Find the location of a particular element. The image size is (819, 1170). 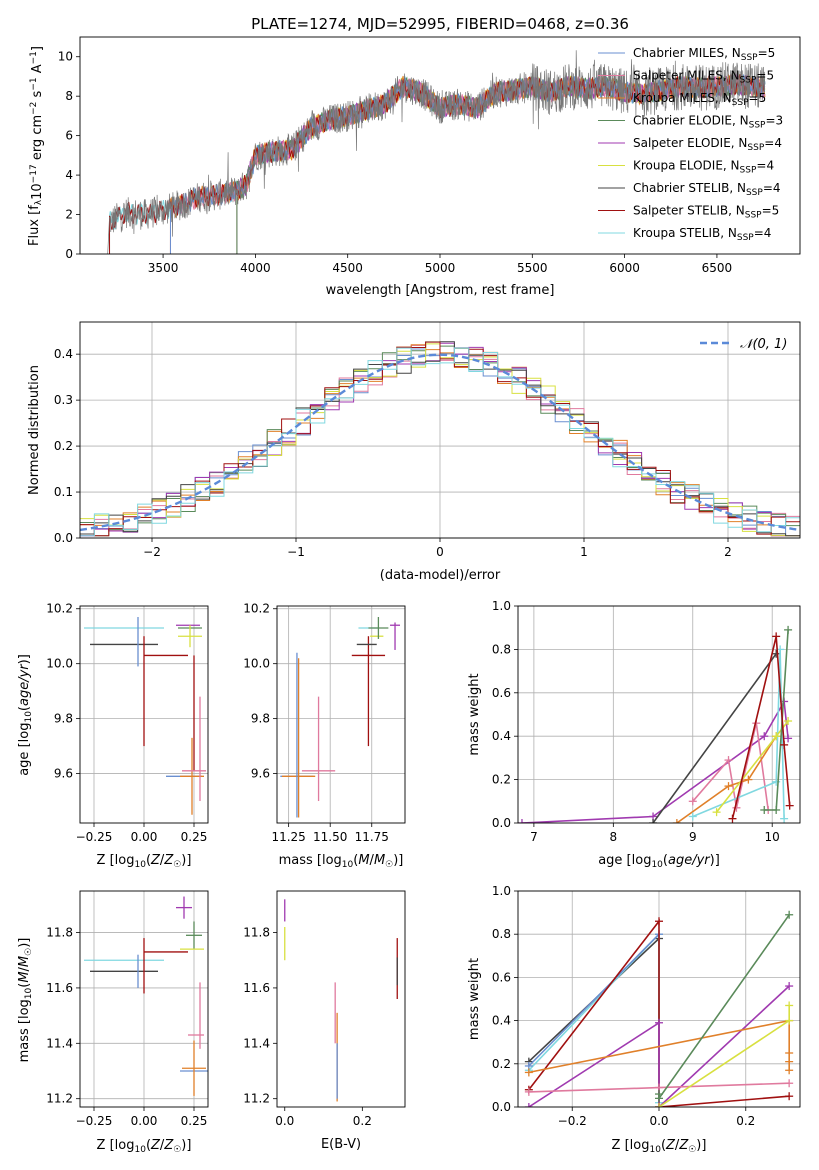

mass_vs_Z-ytick-label: 11.6 is located at coordinates (59, 988).